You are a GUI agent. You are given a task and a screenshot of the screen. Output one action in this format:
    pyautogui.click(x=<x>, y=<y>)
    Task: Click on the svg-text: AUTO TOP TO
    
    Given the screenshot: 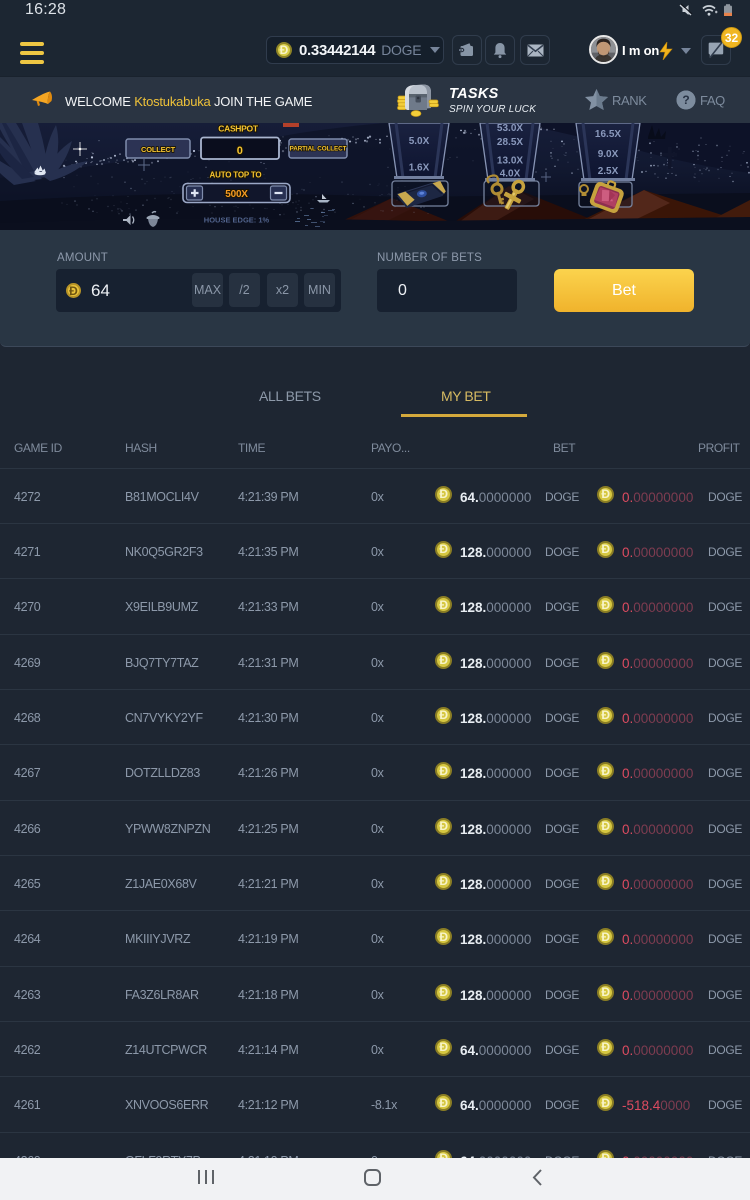 What is the action you would take?
    pyautogui.click(x=236, y=175)
    